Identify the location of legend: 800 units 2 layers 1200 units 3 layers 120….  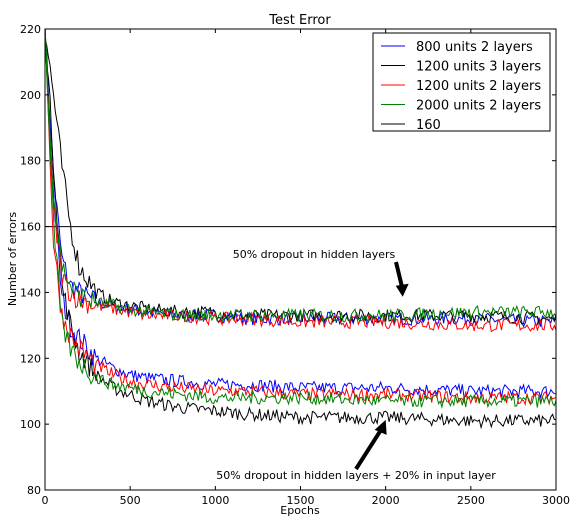
(461, 82).